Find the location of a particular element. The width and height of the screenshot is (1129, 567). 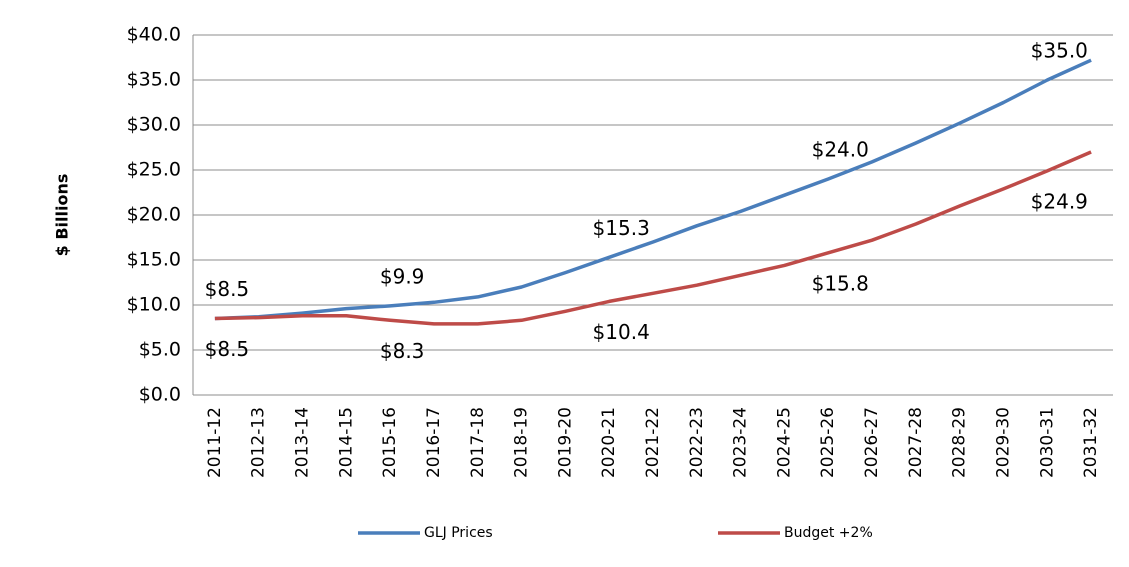

x-tick-label: 2014-15 is located at coordinates (346, 442).